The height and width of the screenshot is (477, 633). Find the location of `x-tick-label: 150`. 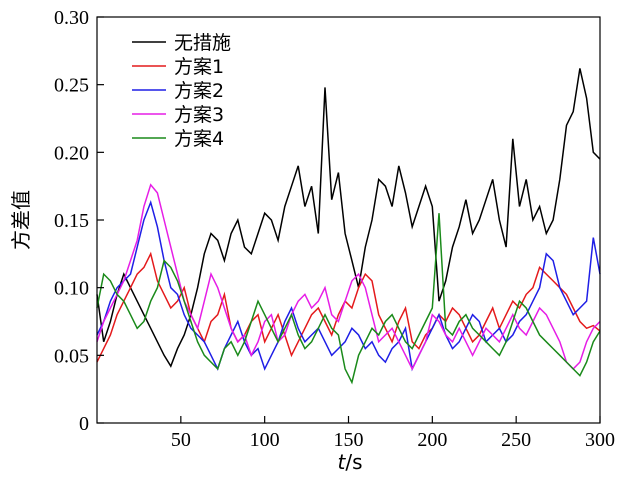

x-tick-label: 150 is located at coordinates (349, 440).